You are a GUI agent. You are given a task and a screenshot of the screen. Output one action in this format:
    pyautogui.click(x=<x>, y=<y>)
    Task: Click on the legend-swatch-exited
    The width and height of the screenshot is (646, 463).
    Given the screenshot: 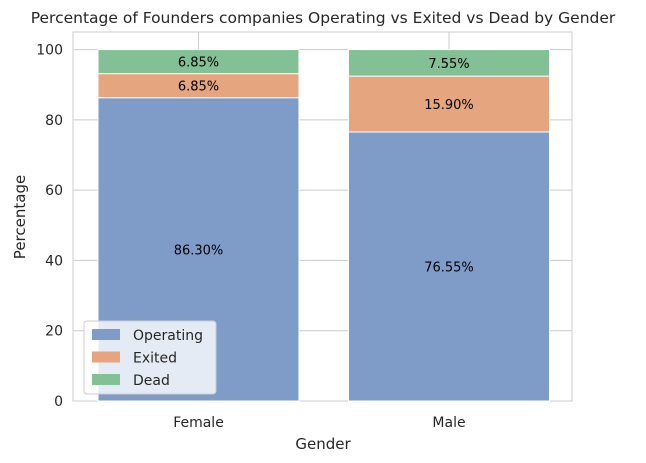 What is the action you would take?
    pyautogui.click(x=106, y=357)
    